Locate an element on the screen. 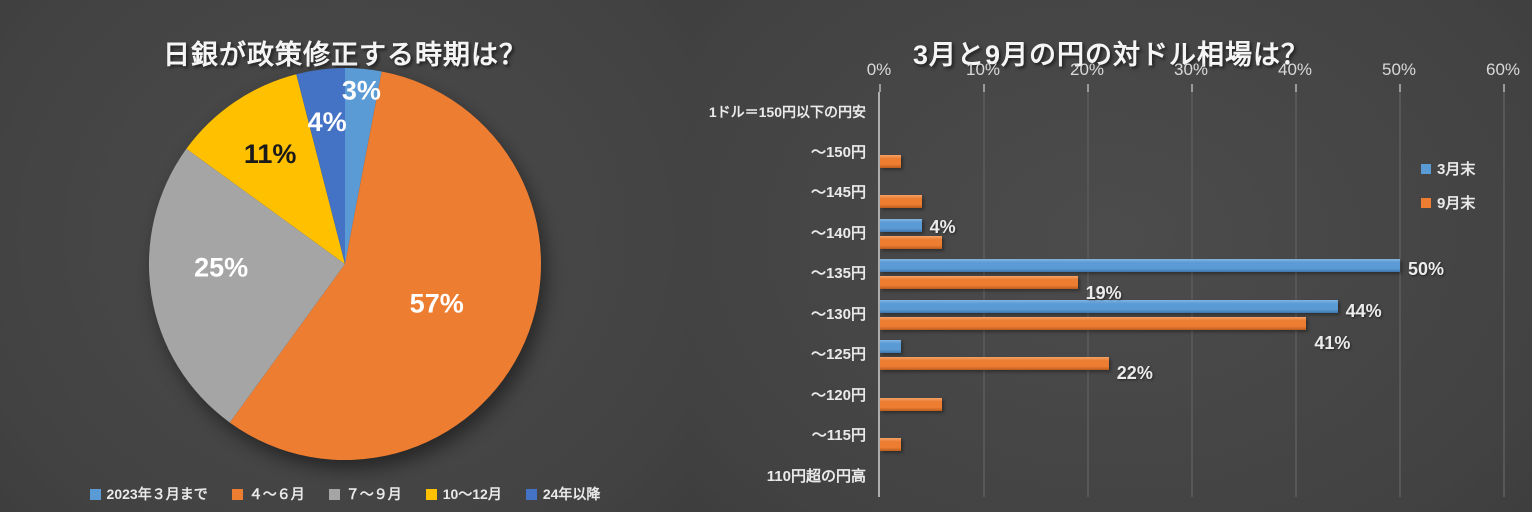  bar-3月末-〜130円 is located at coordinates (1109, 306).